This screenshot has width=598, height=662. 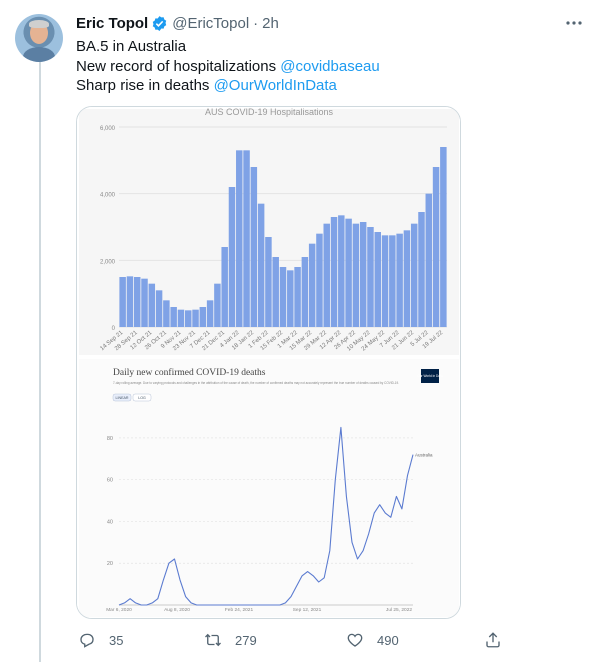 I want to click on avatar-shirt, so click(x=39, y=54).